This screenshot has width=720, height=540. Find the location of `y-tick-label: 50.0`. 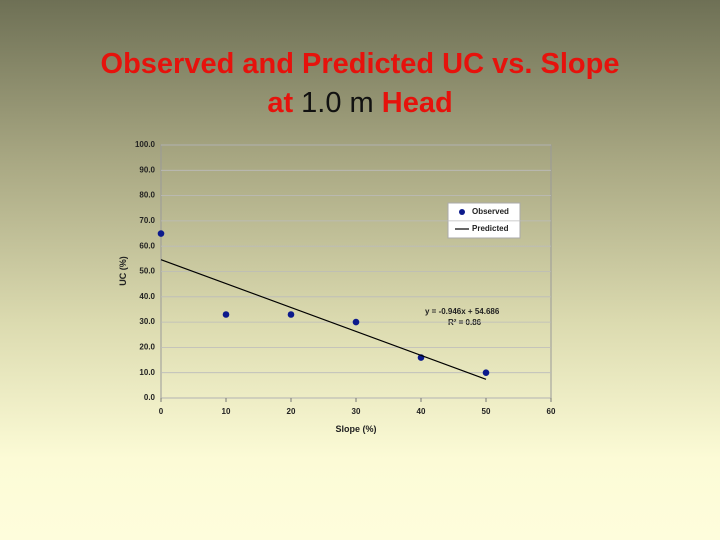

y-tick-label: 50.0 is located at coordinates (147, 271).